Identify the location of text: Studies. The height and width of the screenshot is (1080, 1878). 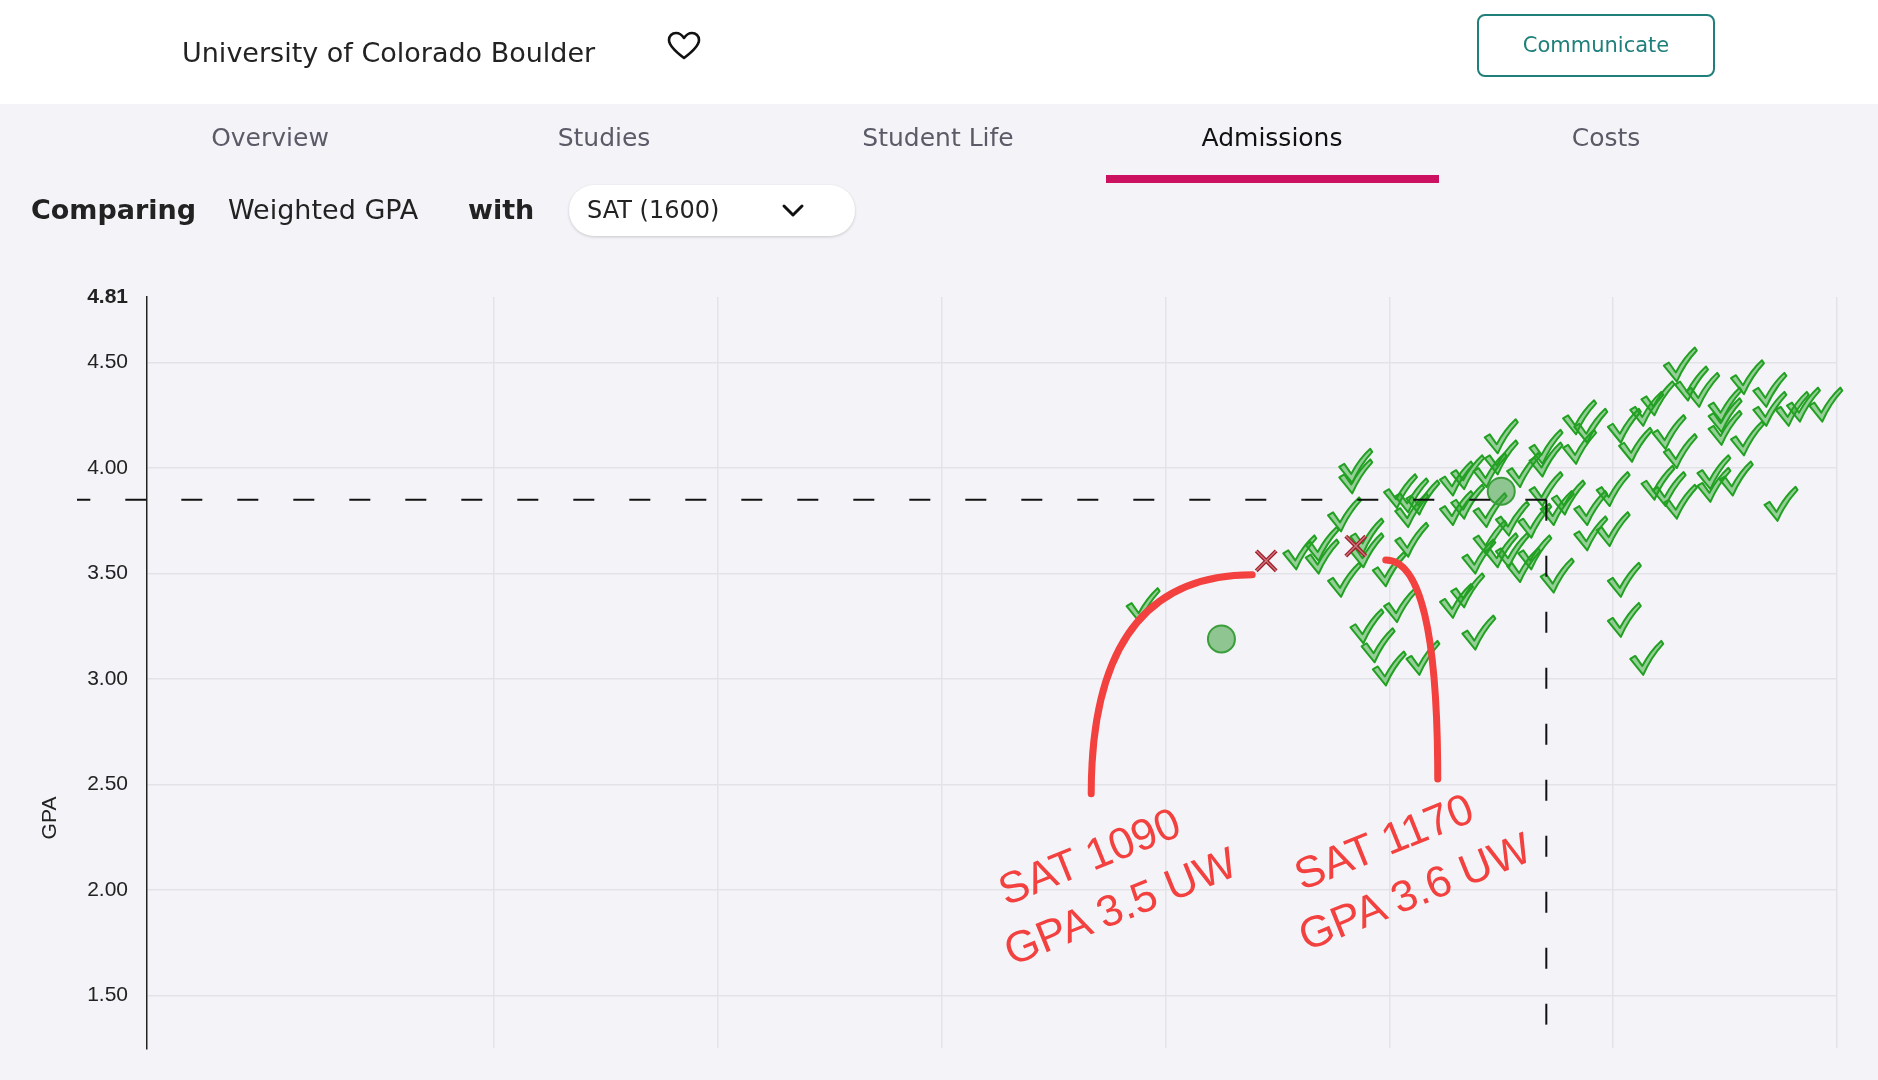
(604, 137).